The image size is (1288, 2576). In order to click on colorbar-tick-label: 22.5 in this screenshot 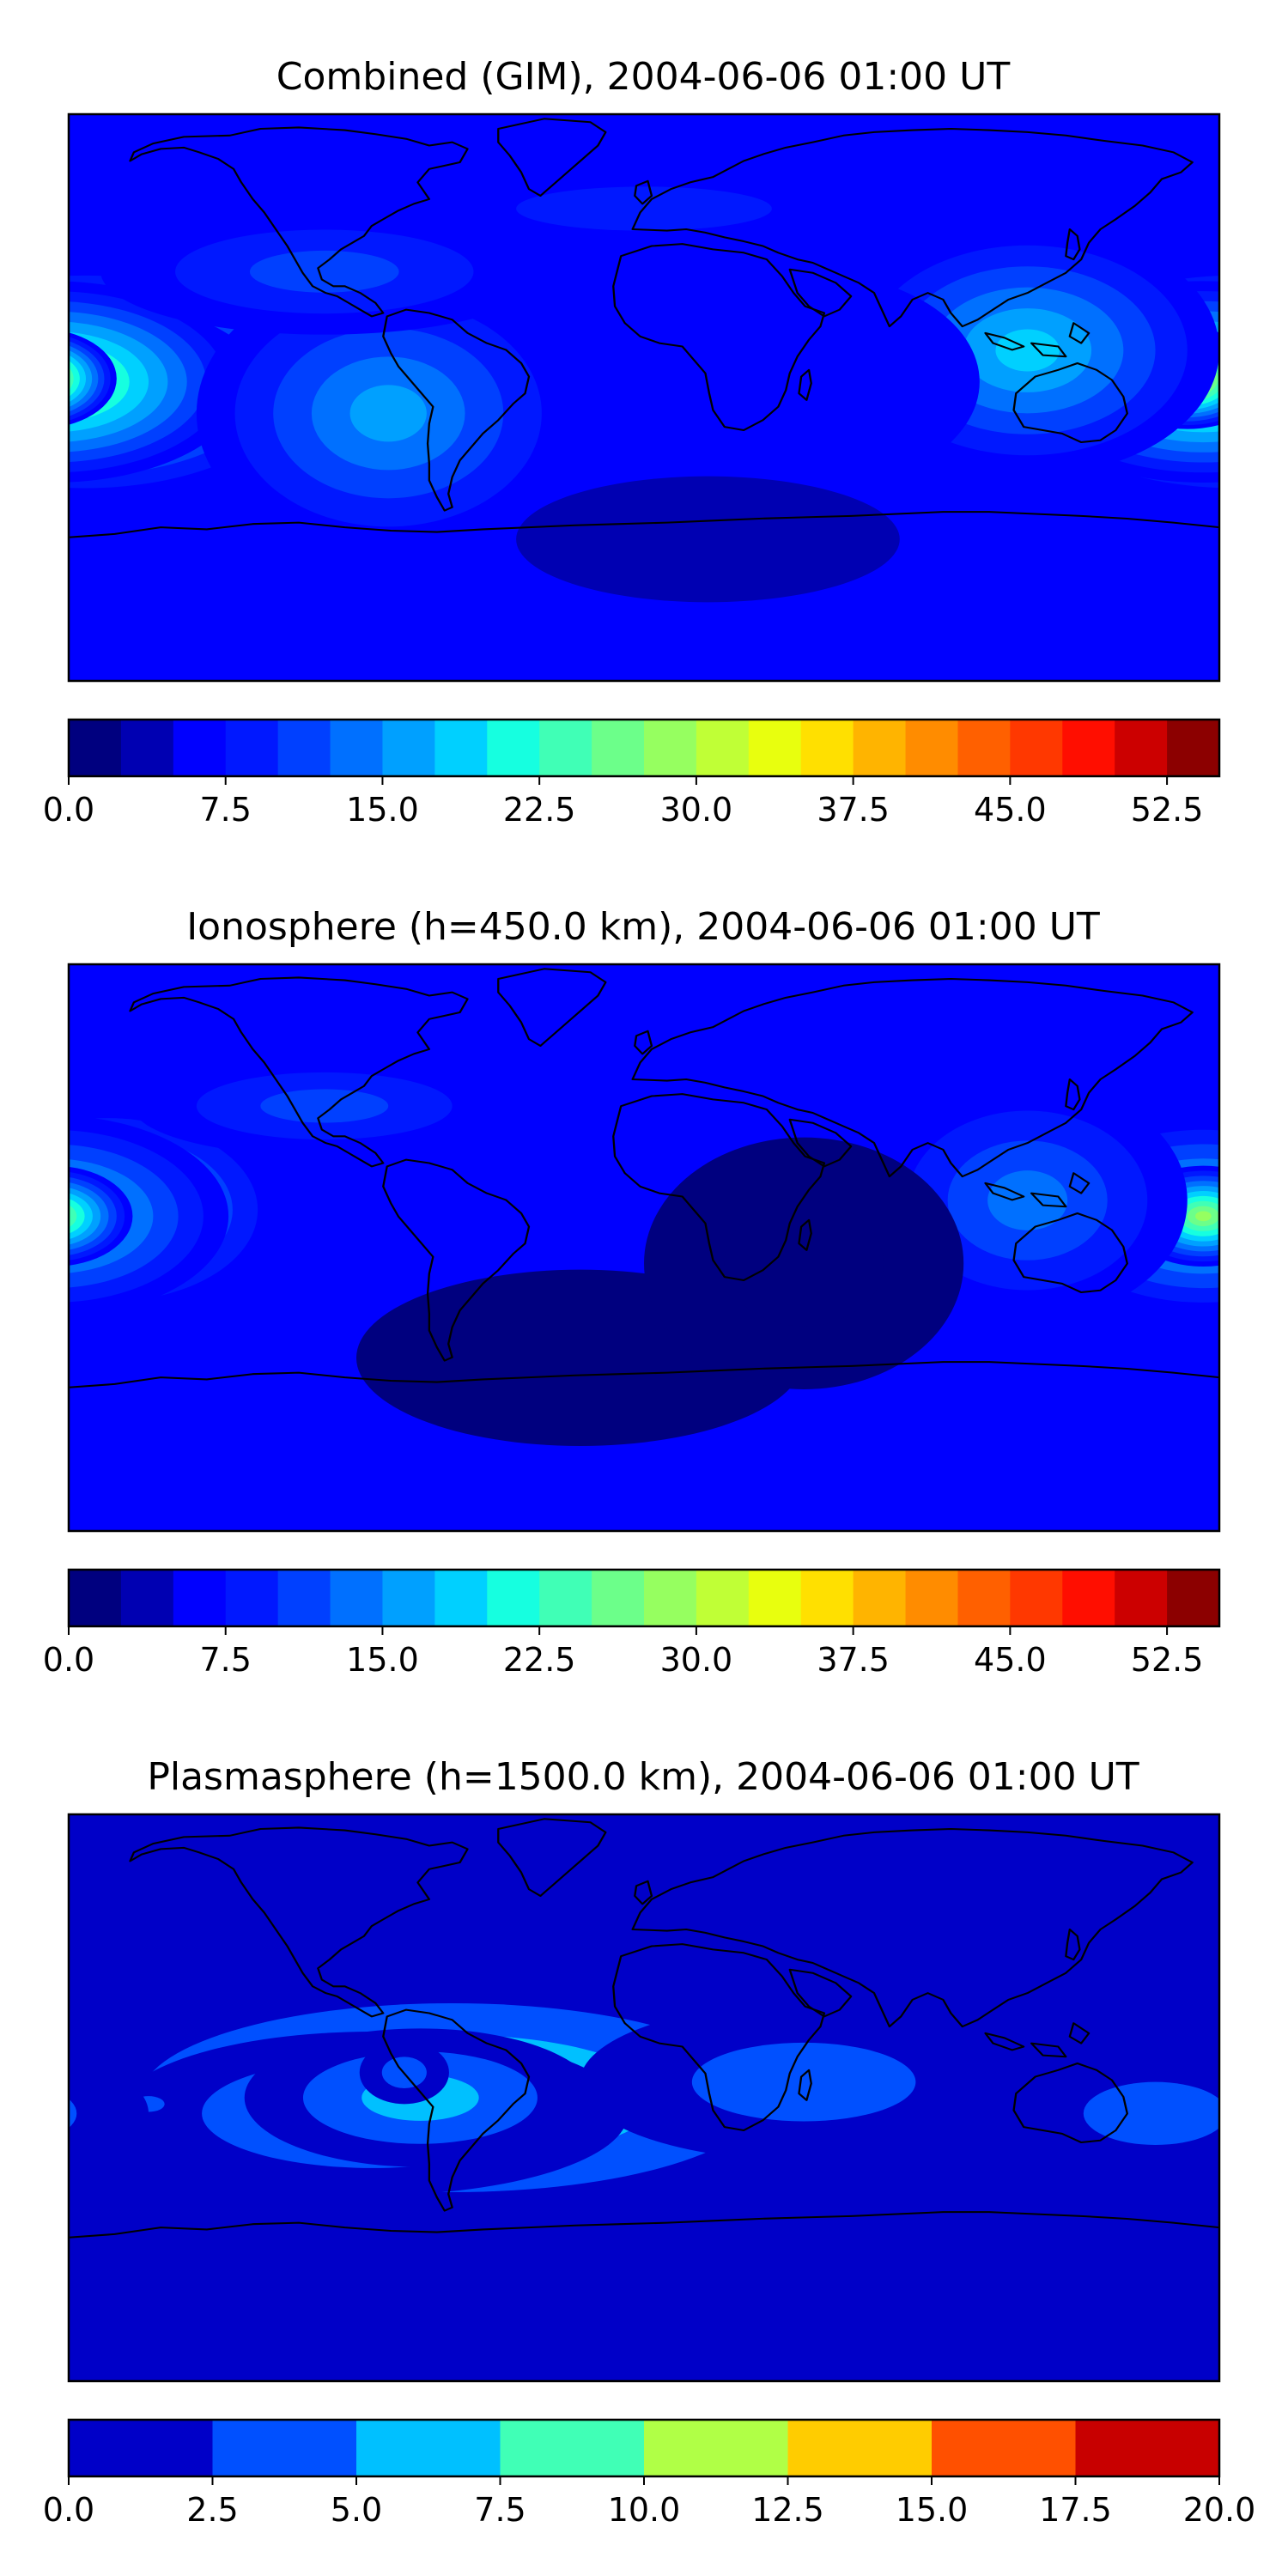, I will do `click(539, 1660)`.